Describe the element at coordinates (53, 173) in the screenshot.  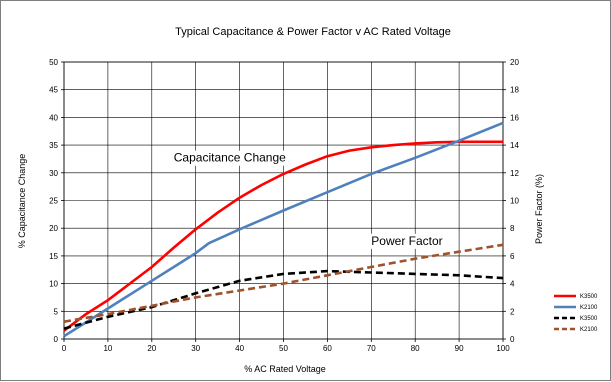
I see `y-left-tick-label: 30` at that location.